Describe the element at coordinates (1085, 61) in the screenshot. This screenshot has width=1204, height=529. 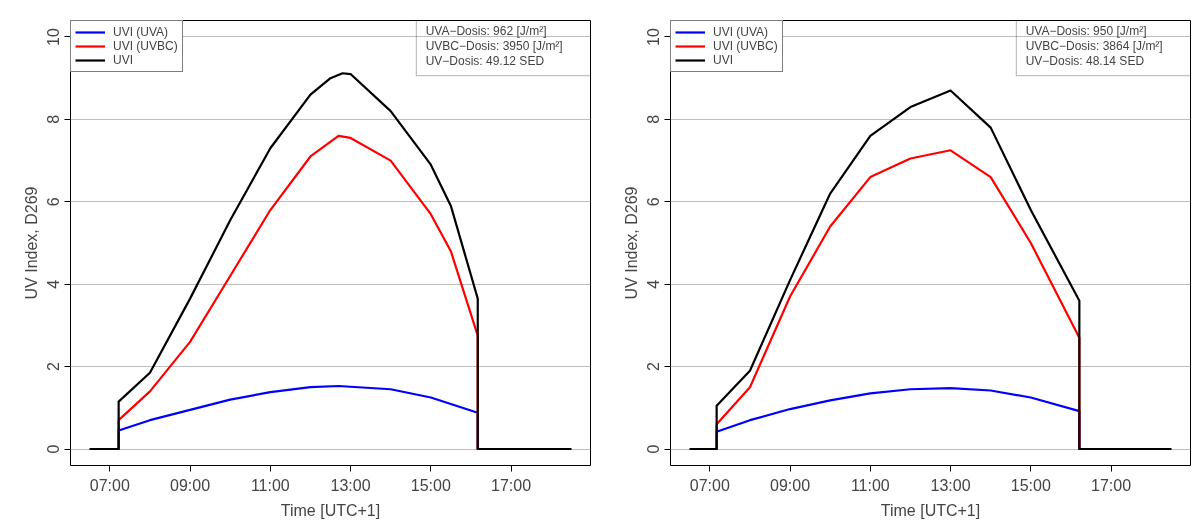
I see `annotation: UV−Dosis: 48.14 SED` at that location.